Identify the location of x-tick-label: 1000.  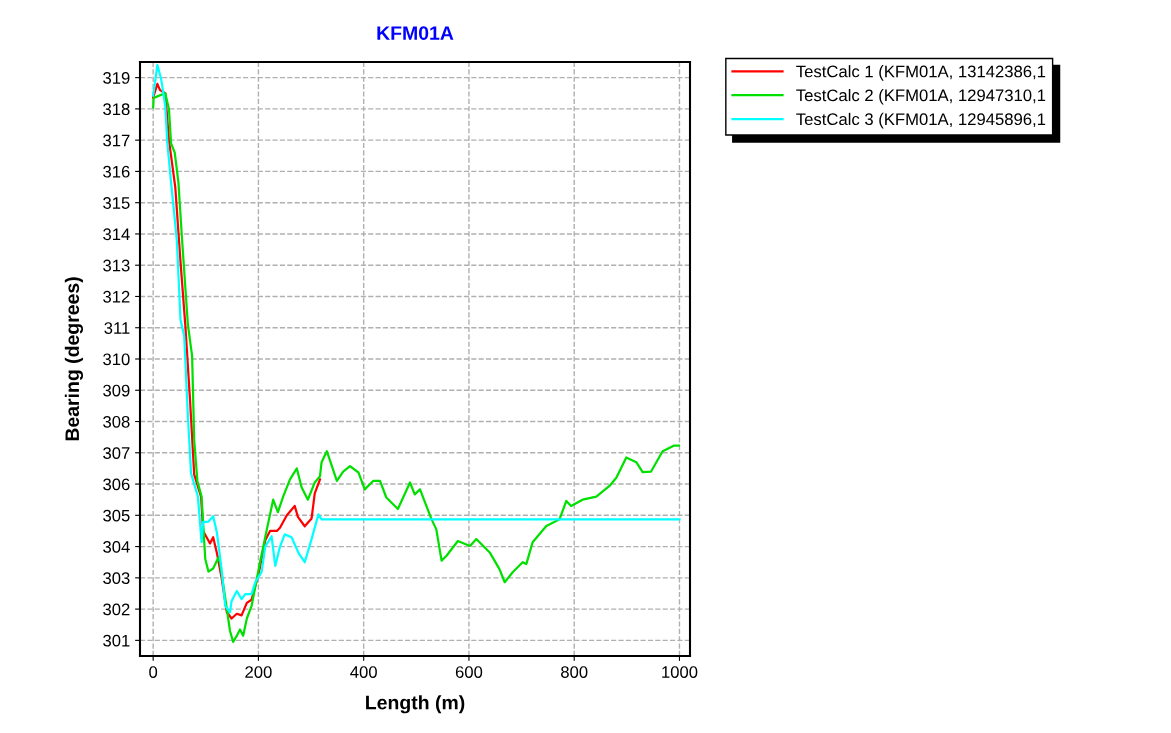
(680, 672).